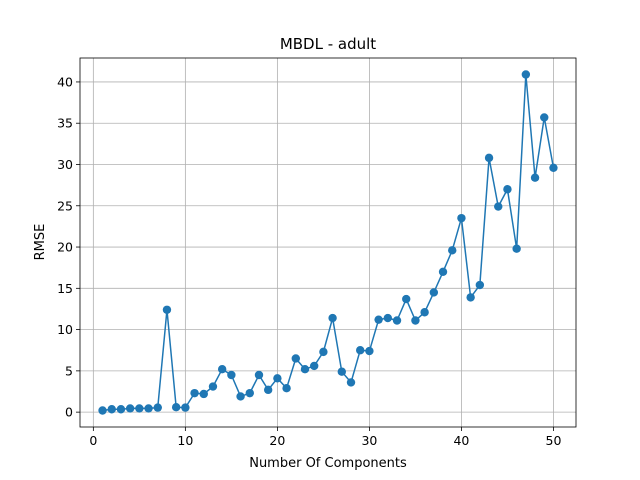 The image size is (640, 480). Describe the element at coordinates (69, 370) in the screenshot. I see `y-tick-label: 5` at that location.